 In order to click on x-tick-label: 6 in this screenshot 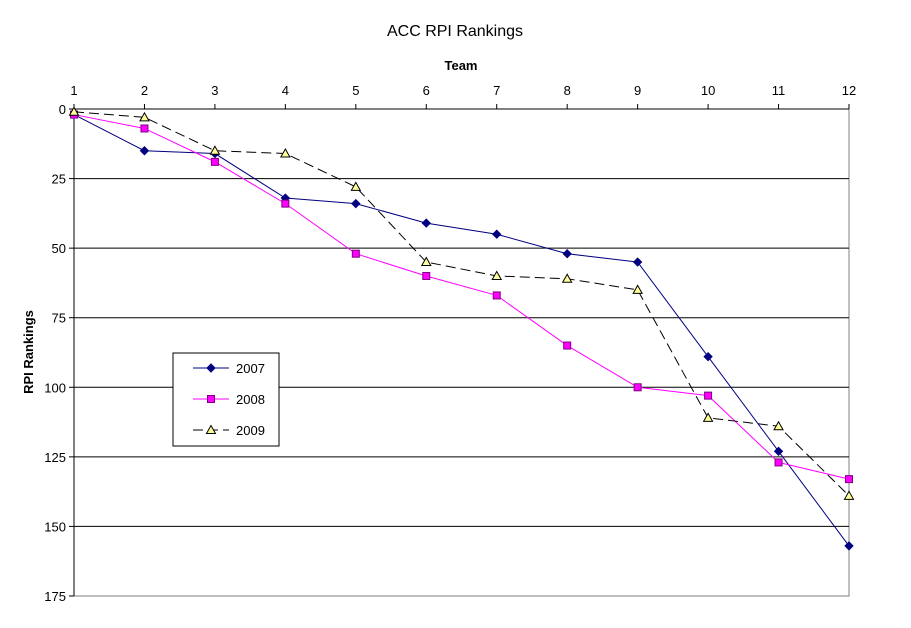, I will do `click(426, 90)`.